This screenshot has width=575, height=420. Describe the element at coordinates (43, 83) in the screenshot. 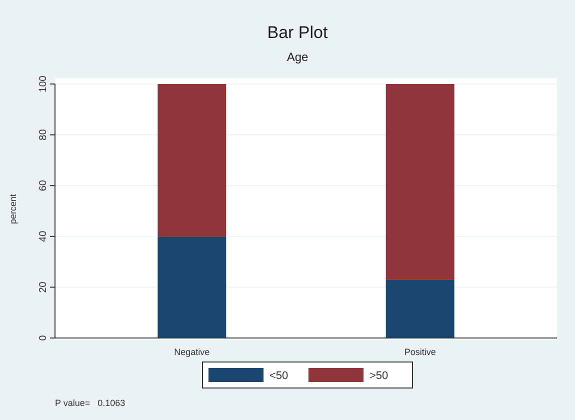

I see `y-tick-label: 100` at that location.